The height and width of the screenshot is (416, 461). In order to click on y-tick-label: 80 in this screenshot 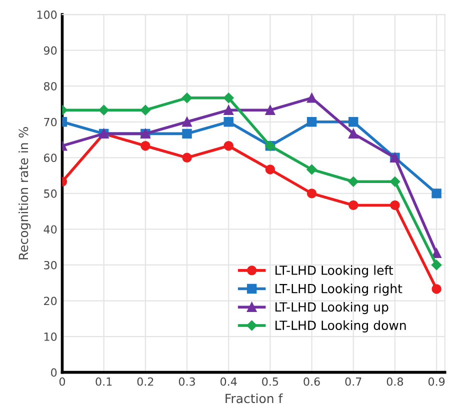, I will do `click(50, 86)`.